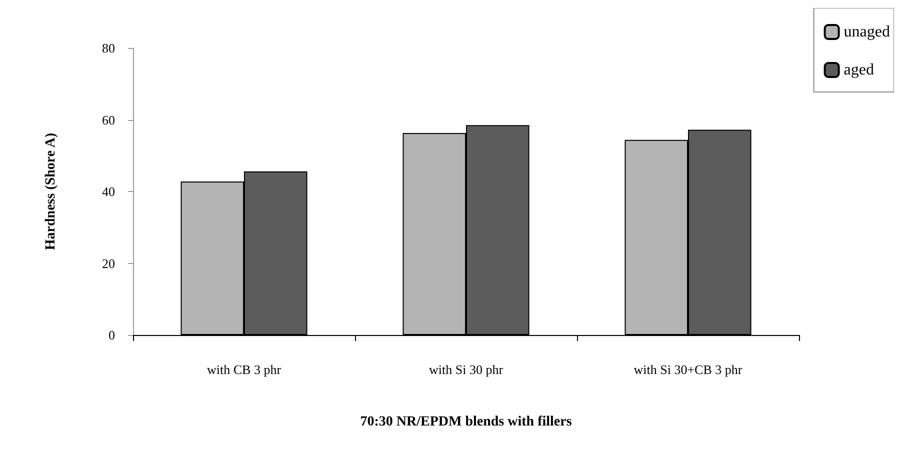 This screenshot has height=463, width=902. What do you see at coordinates (244, 369) in the screenshot?
I see `x-tick-label: with CB 3 phr` at bounding box center [244, 369].